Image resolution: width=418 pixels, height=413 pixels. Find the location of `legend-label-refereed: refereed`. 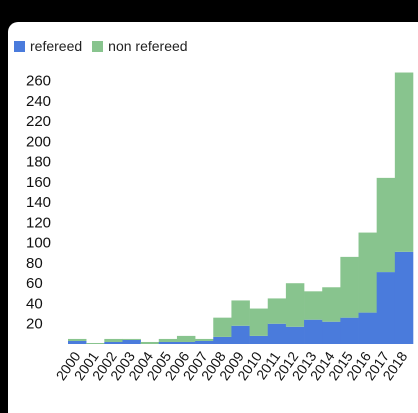

legend-label-refereed: refereed is located at coordinates (56, 46).